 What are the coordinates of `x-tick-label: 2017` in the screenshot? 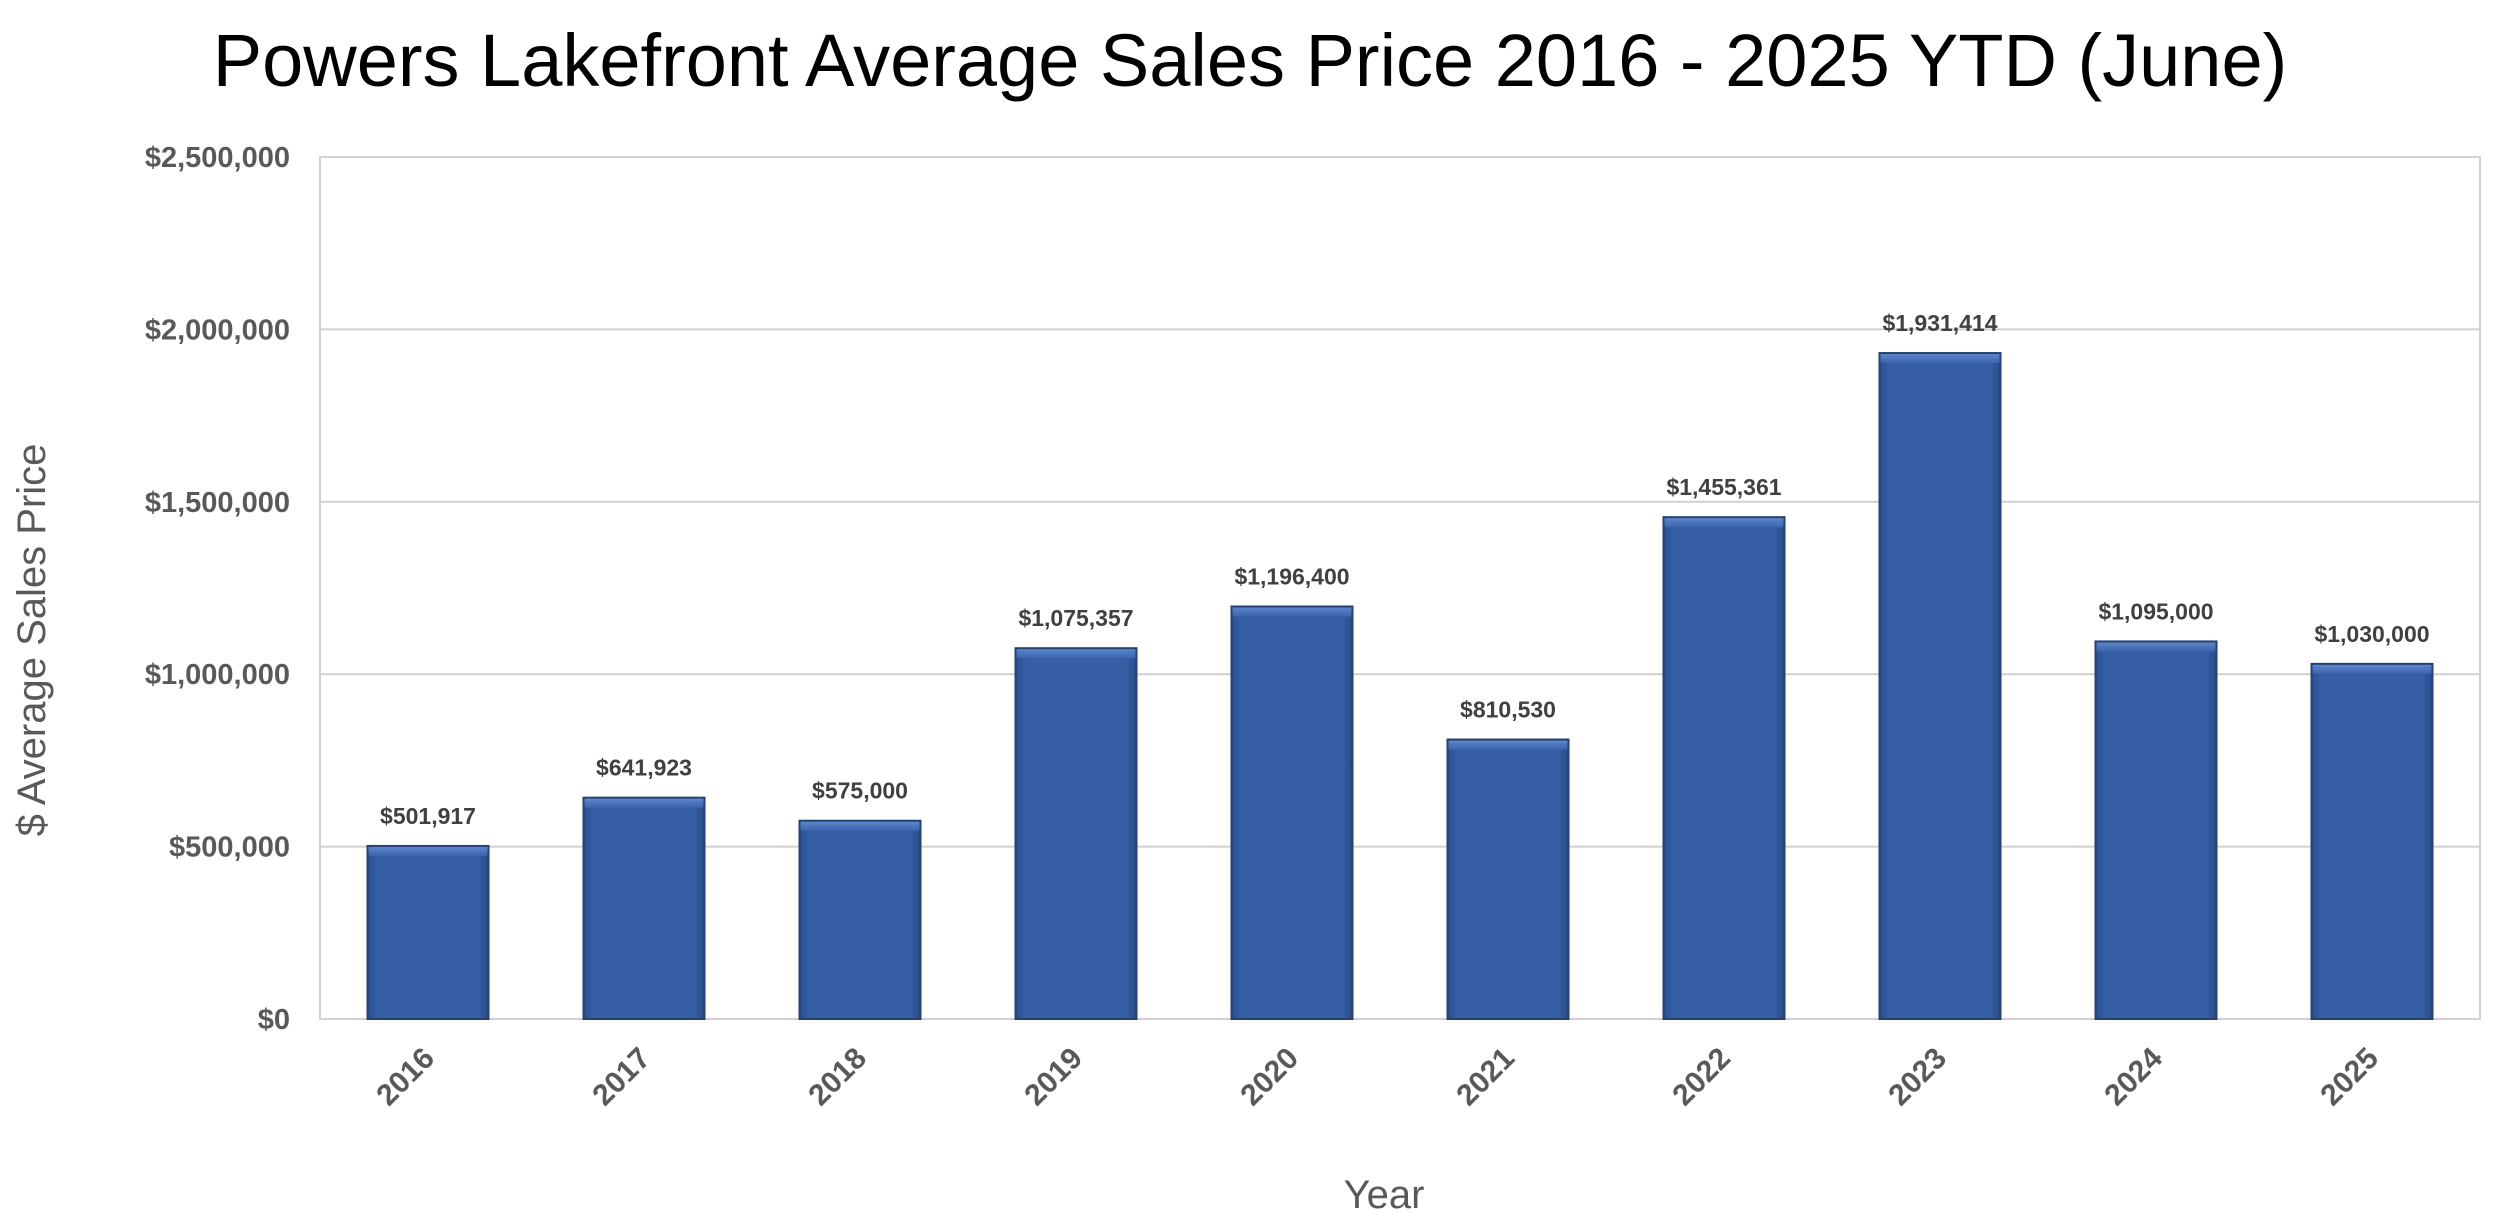 It's located at (621, 1077).